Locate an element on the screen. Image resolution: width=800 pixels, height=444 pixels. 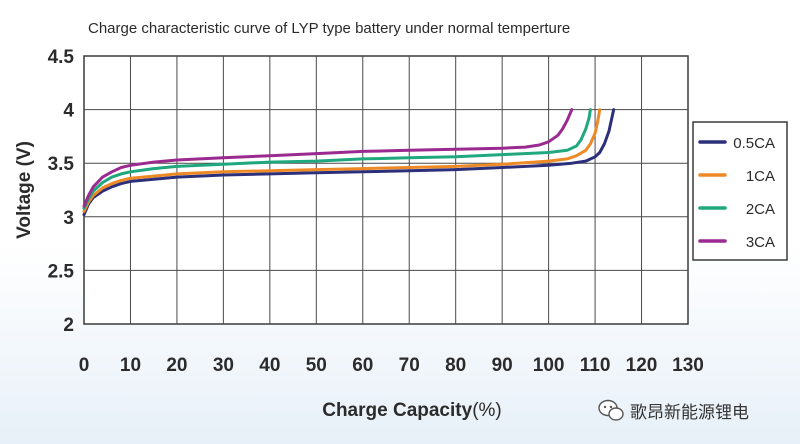
legend-box is located at coordinates (740, 191).